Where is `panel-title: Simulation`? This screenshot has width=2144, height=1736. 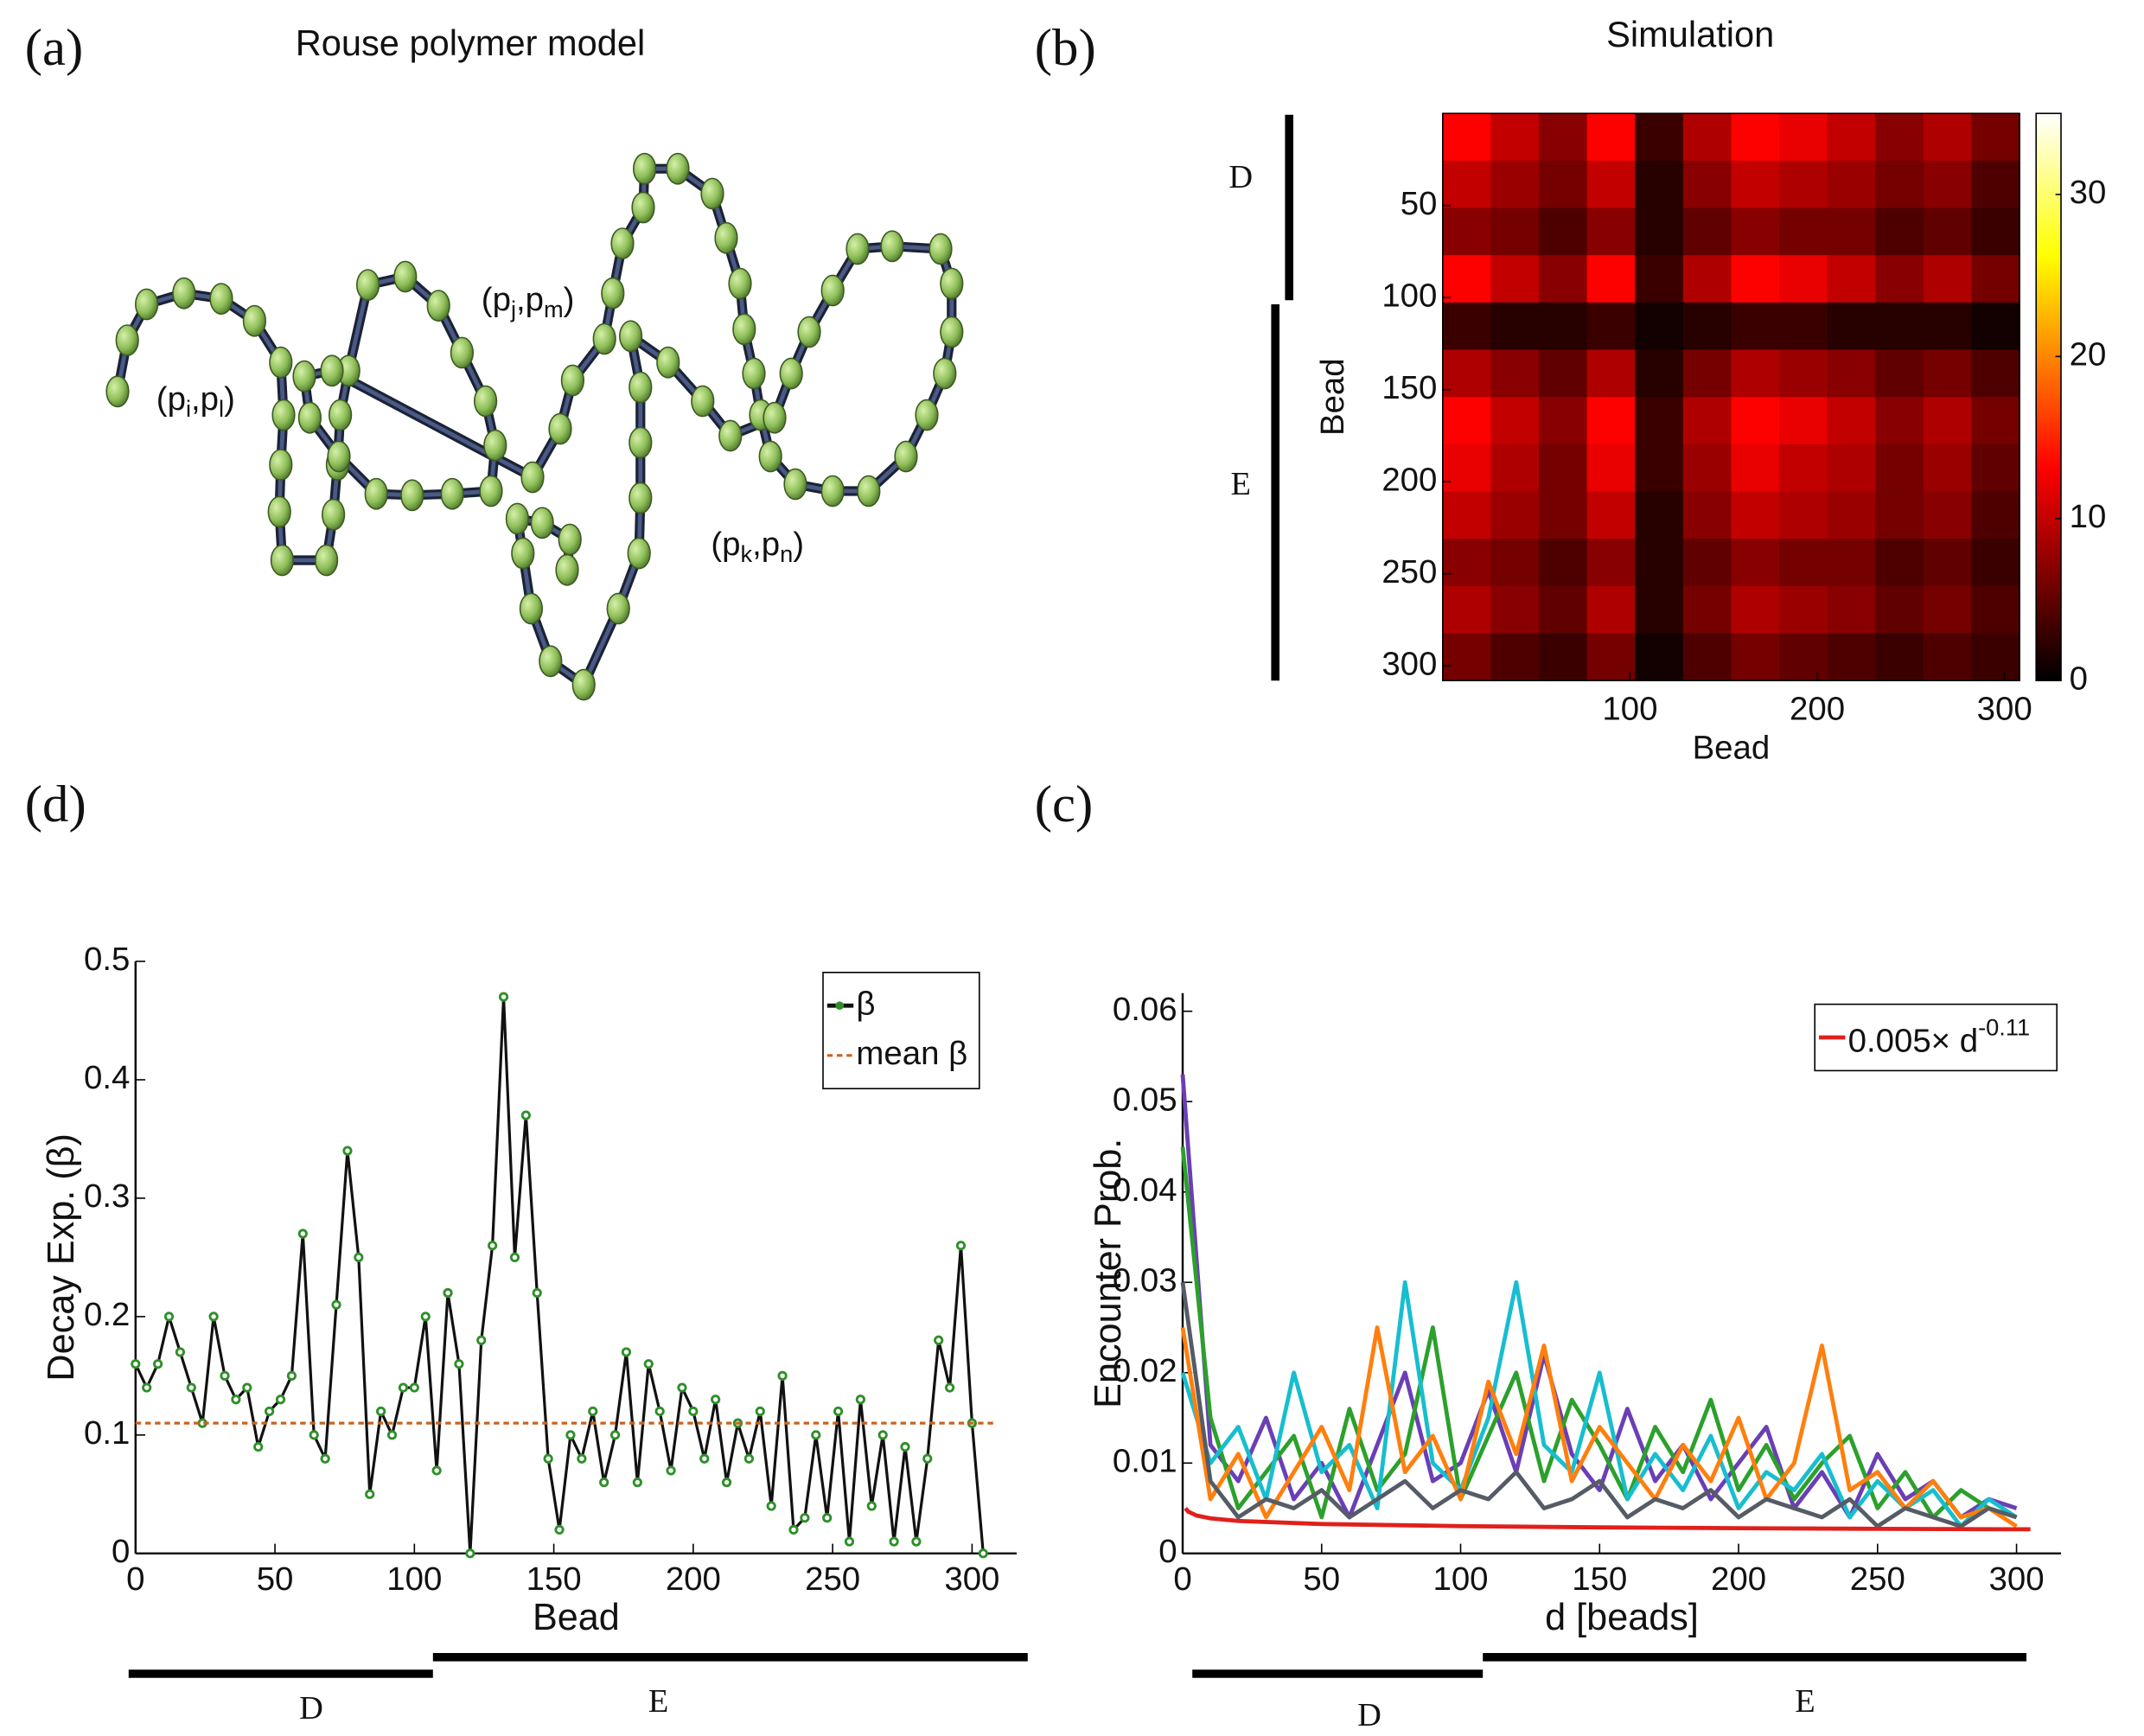
panel-title: Simulation is located at coordinates (1690, 34).